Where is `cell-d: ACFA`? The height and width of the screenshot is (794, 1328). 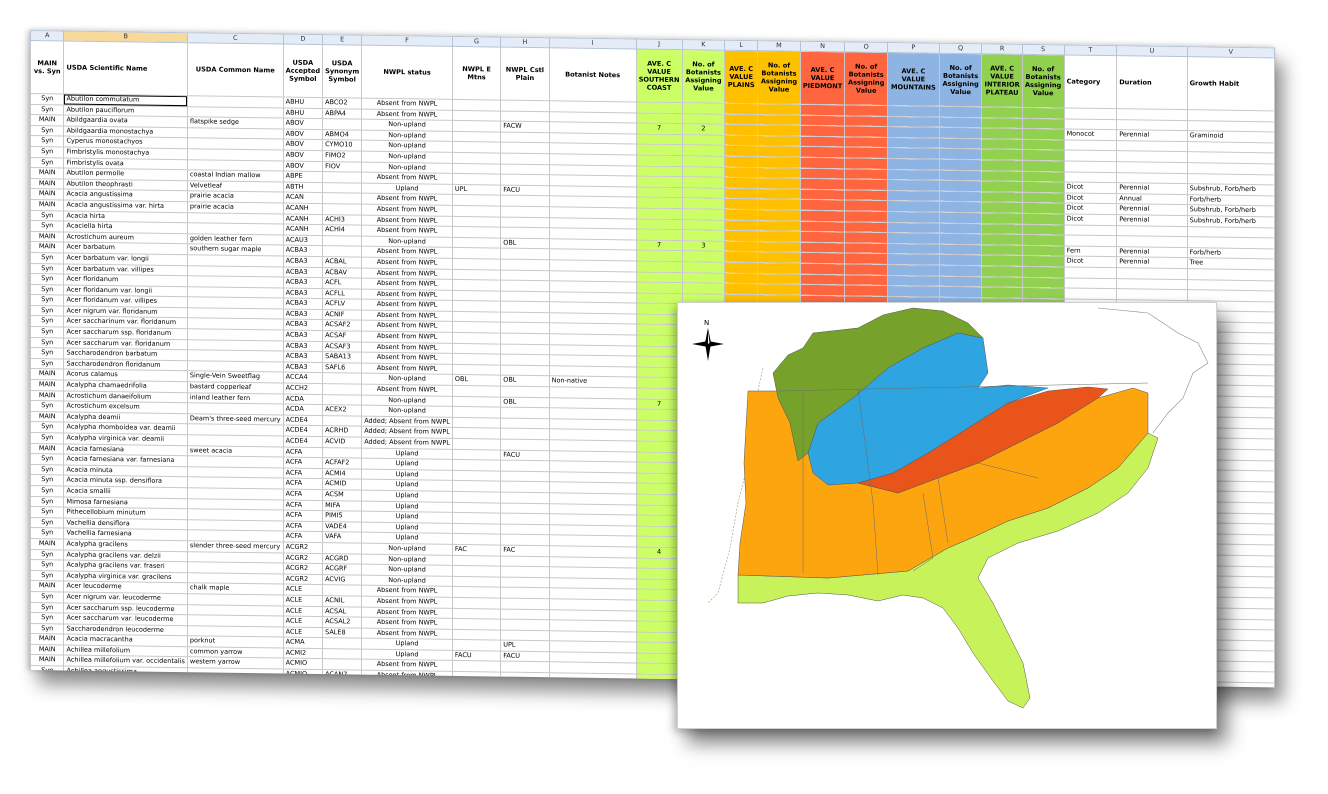
cell-d: ACFA is located at coordinates (303, 463).